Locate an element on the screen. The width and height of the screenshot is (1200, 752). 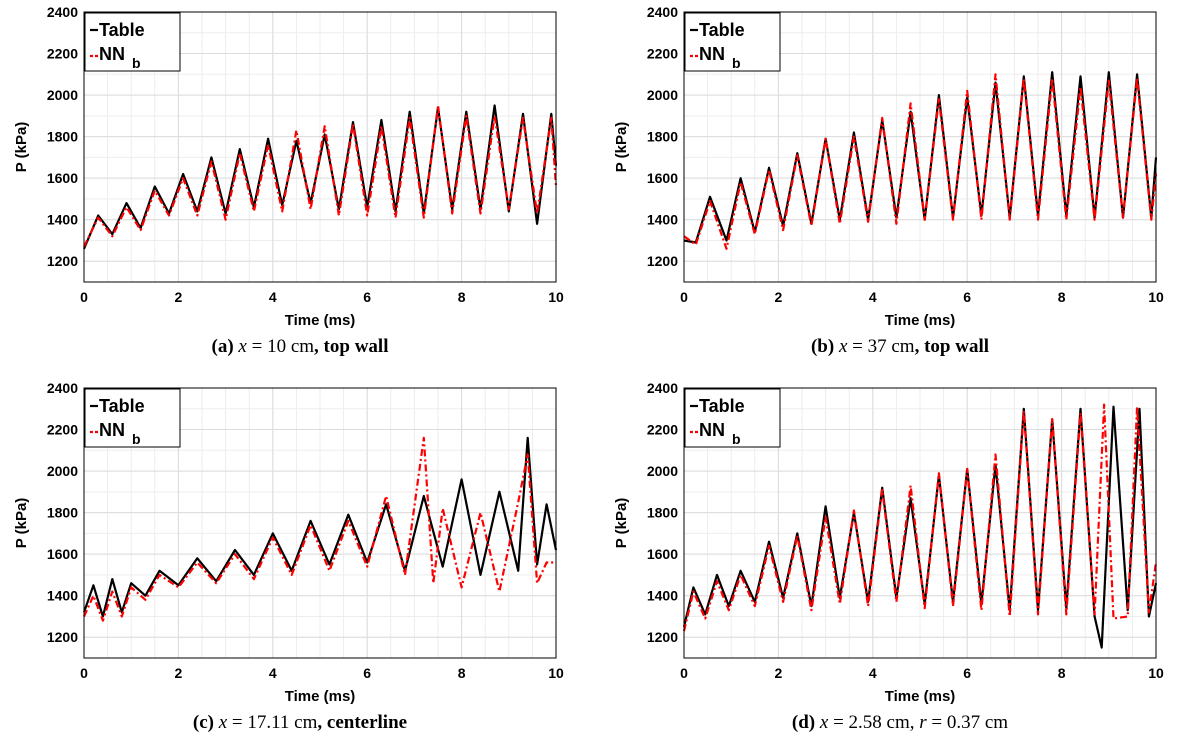
series-table-line is located at coordinates (320, 177).